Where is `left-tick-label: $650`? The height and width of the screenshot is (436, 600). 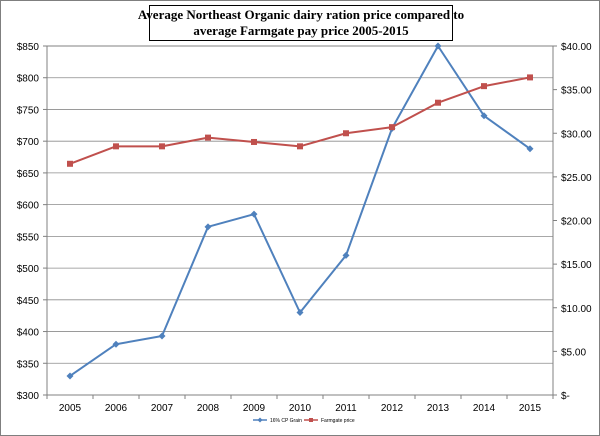 left-tick-label: $650 is located at coordinates (28, 174).